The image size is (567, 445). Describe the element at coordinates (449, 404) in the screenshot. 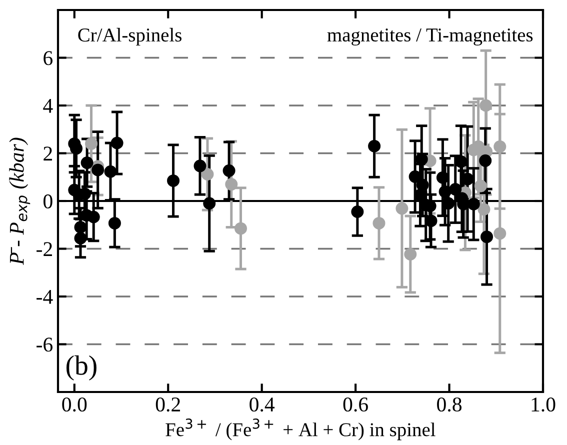

I see `x-tick-label: 0.8` at that location.